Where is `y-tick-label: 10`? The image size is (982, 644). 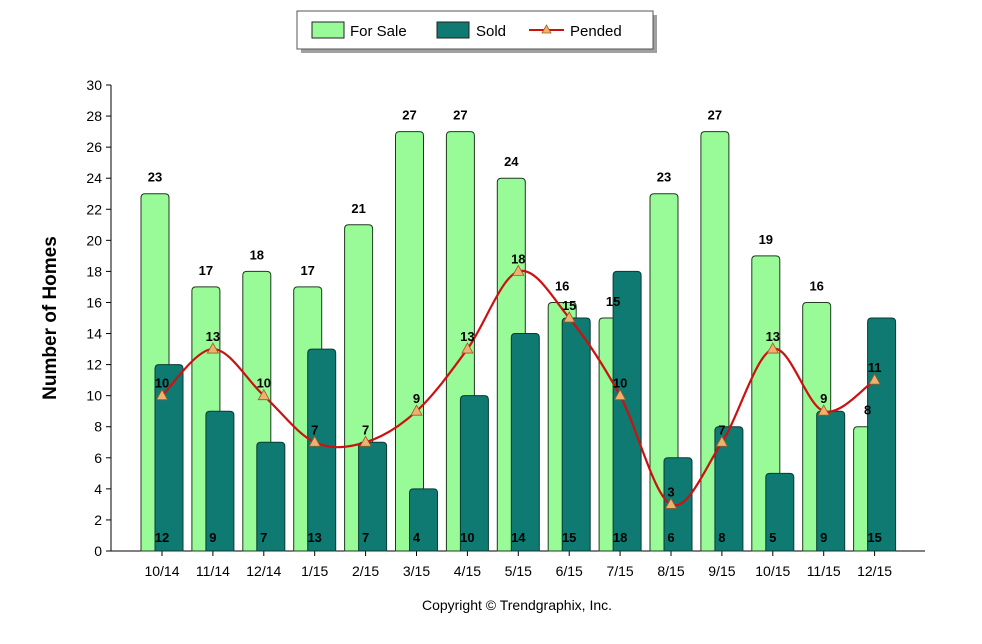
y-tick-label: 10 is located at coordinates (94, 396).